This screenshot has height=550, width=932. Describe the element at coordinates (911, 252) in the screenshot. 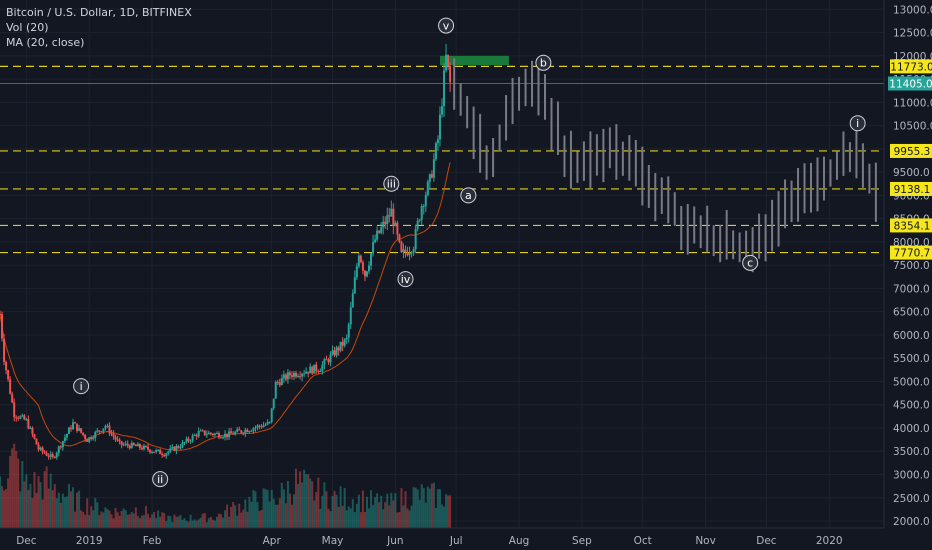

I see `level-tag` at that location.